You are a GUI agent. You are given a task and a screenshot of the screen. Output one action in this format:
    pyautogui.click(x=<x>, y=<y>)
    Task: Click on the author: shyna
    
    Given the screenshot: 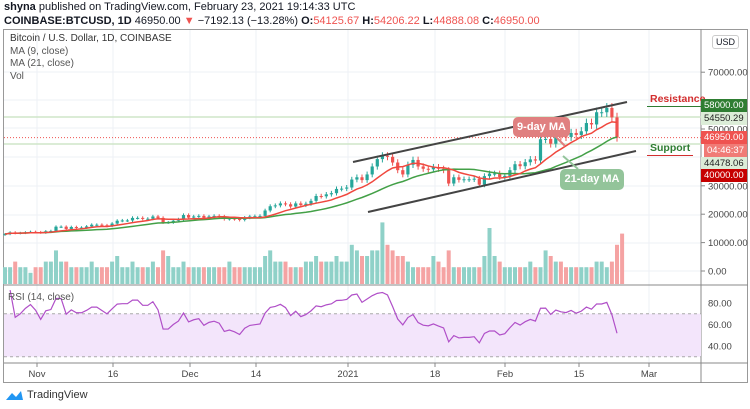 What is the action you would take?
    pyautogui.click(x=20, y=7)
    